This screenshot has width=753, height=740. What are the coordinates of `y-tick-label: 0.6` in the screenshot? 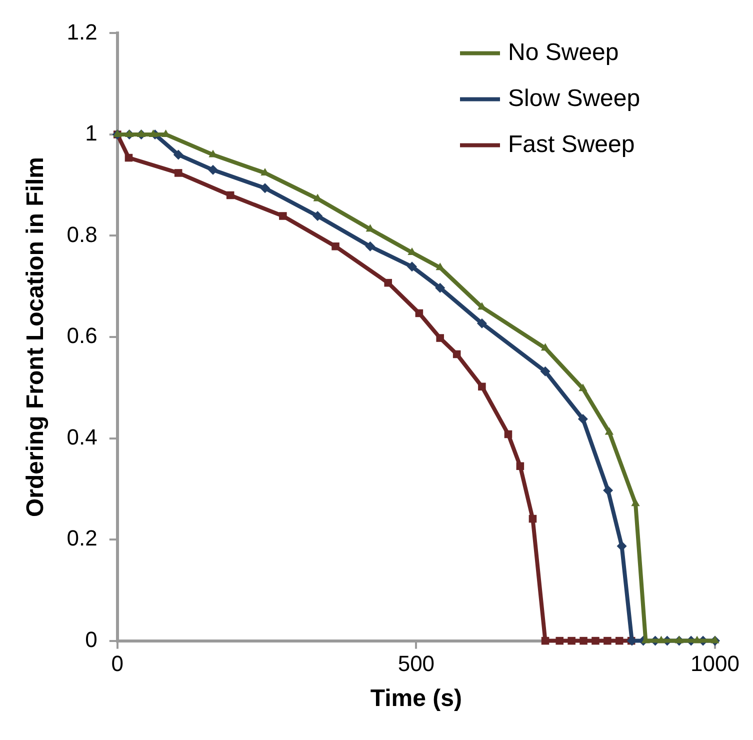 It's located at (82, 335).